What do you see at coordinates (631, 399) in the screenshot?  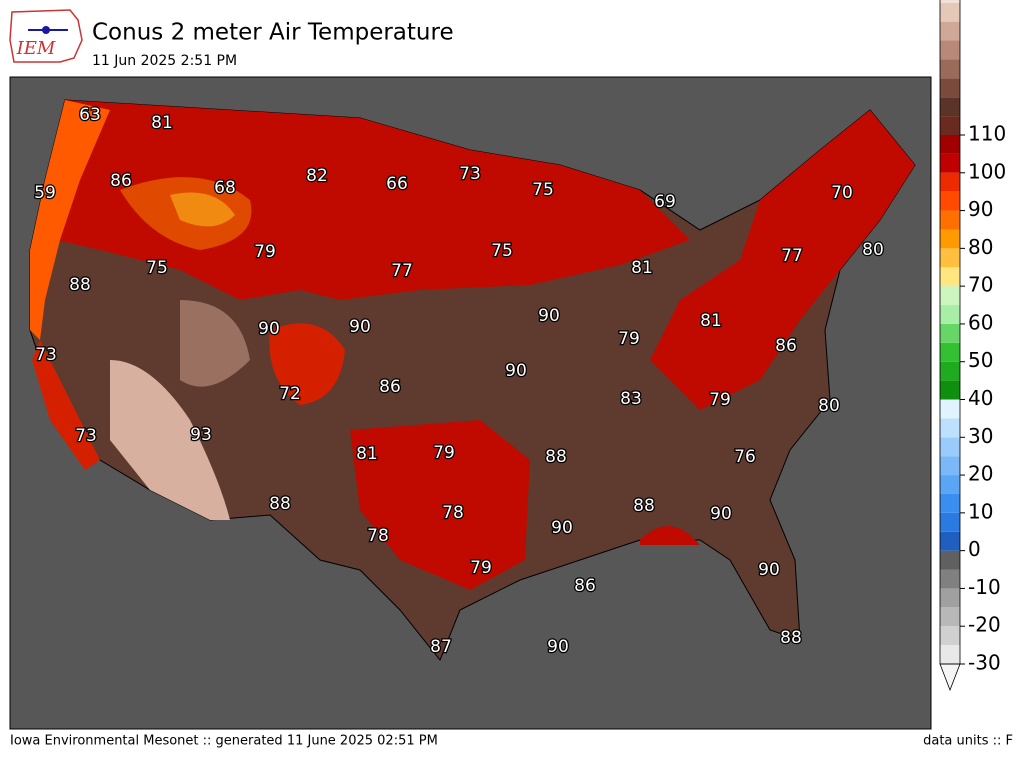 I see `temperature-label: 83` at bounding box center [631, 399].